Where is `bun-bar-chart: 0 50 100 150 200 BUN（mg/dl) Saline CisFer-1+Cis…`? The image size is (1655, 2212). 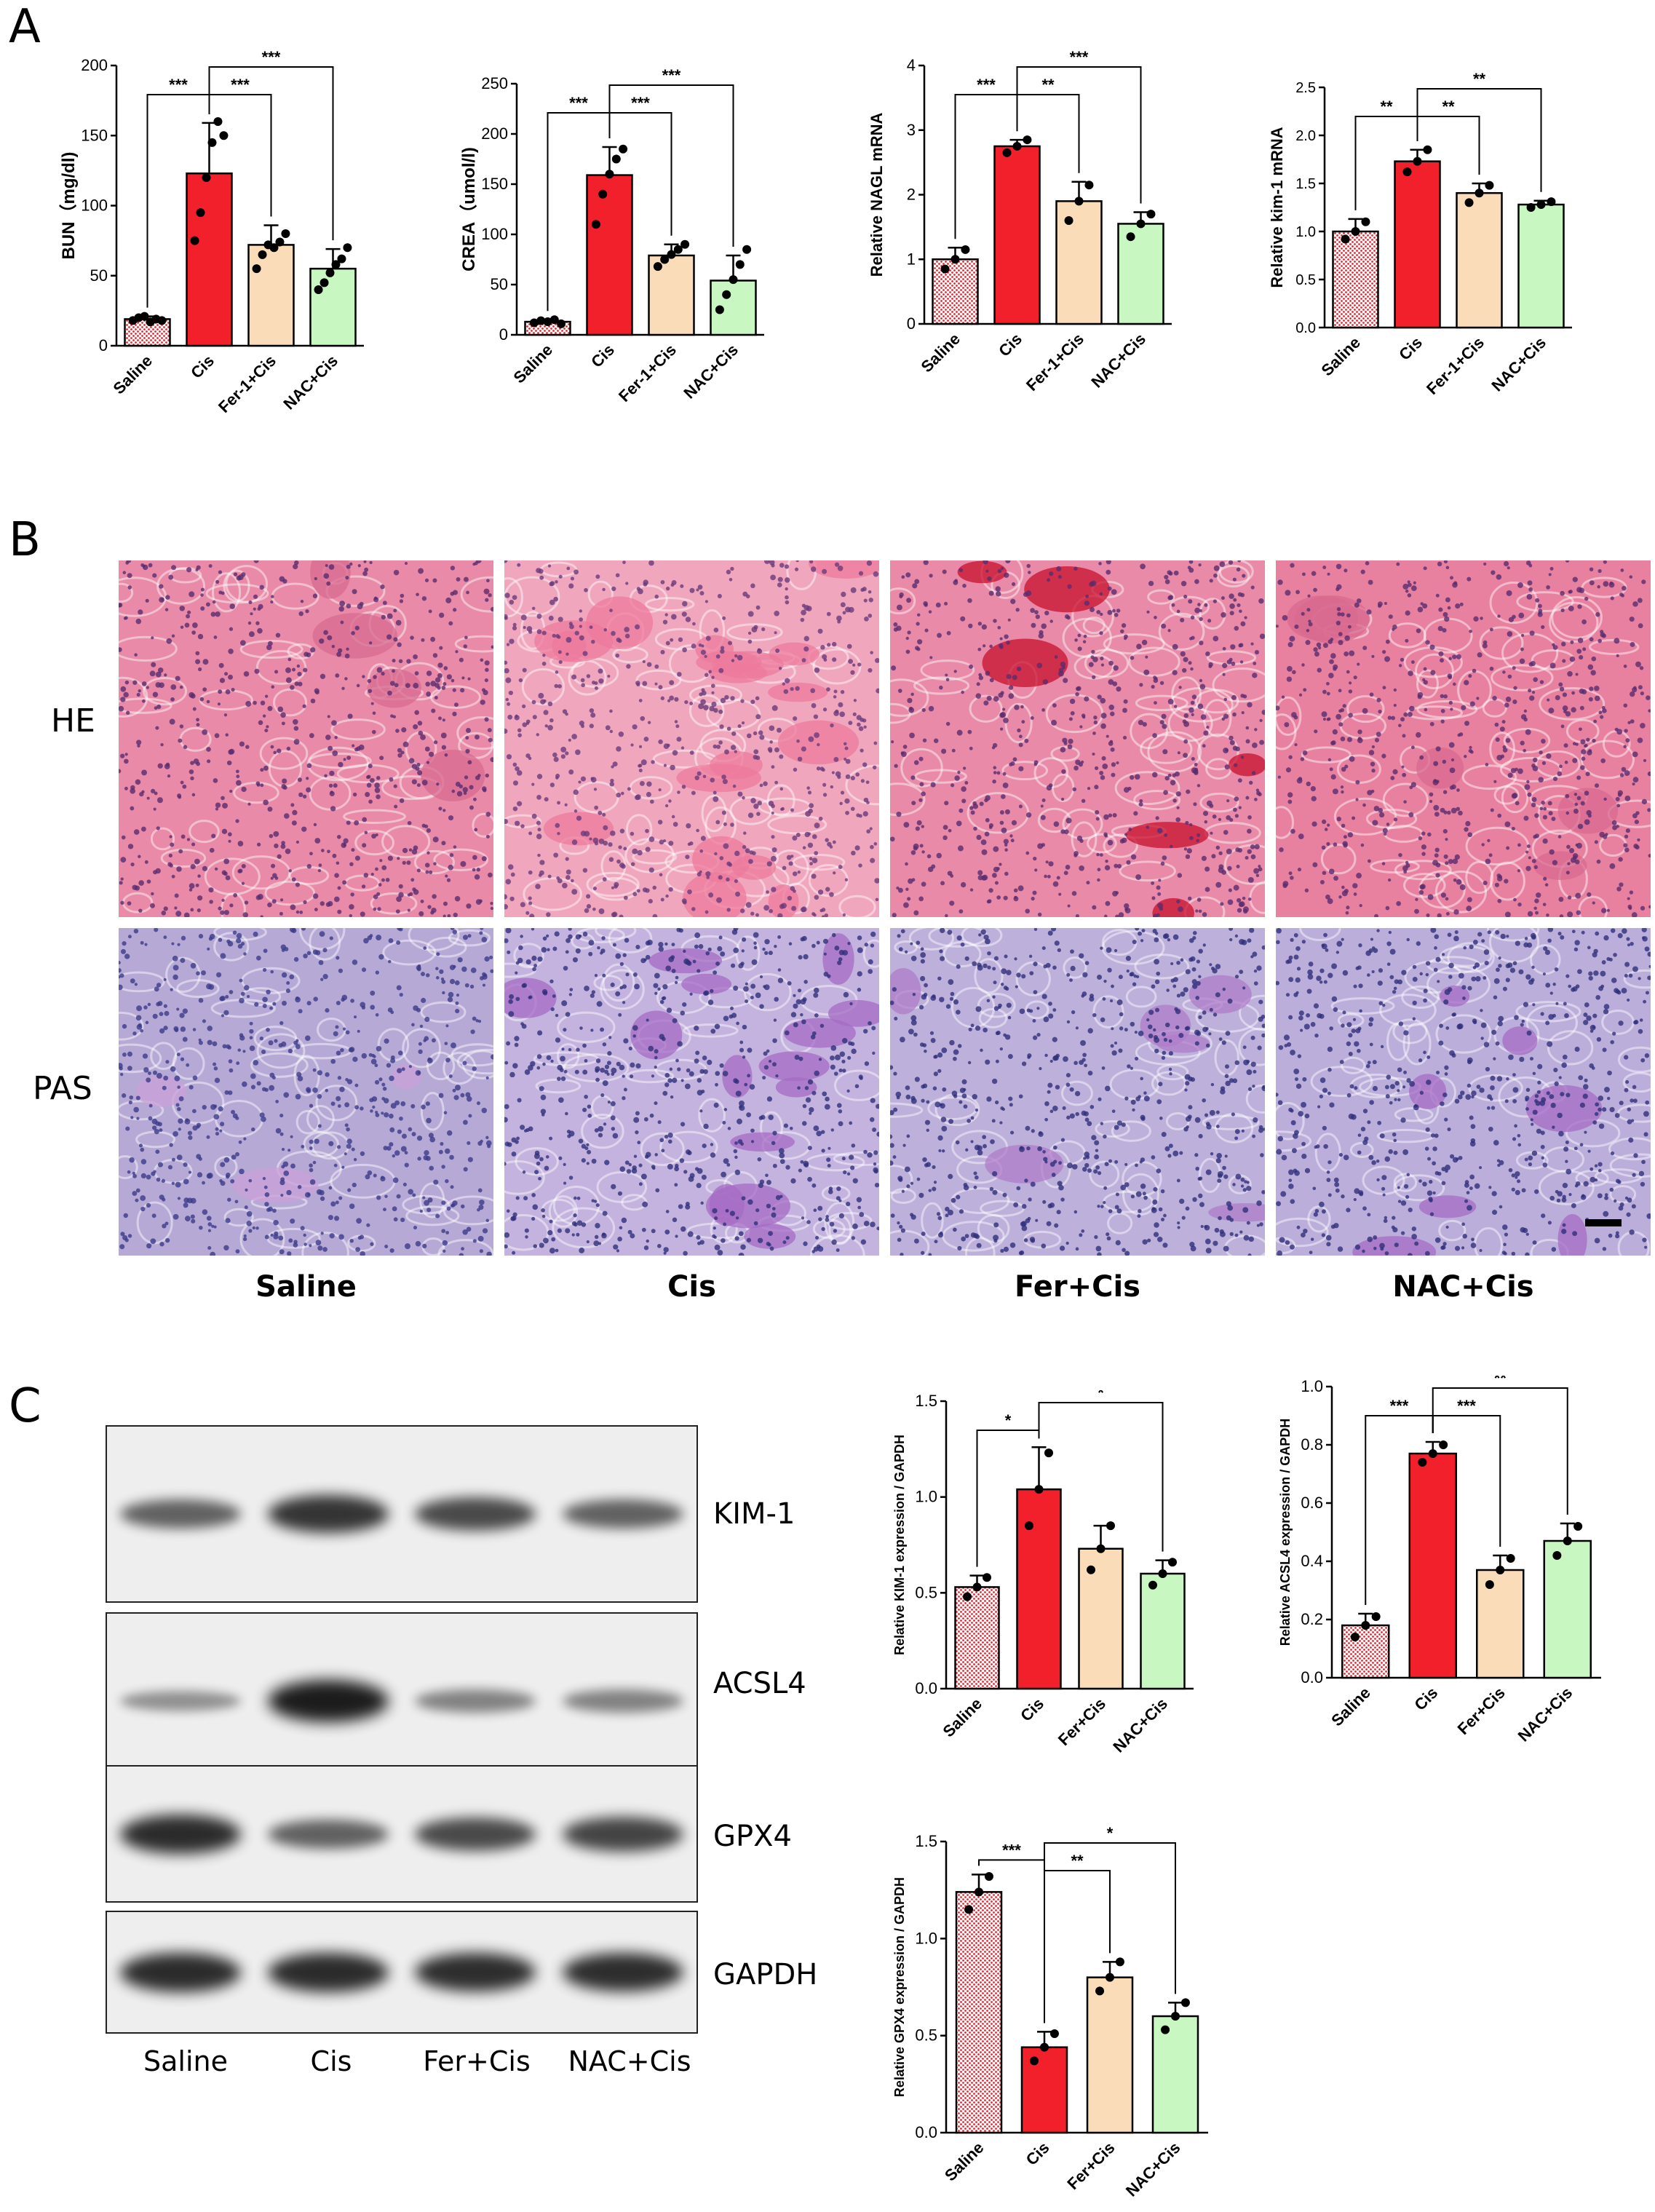 bun-bar-chart: 0 50 100 150 200 BUN（mg/dl) Saline CisFer-1+Cis… is located at coordinates (211, 233).